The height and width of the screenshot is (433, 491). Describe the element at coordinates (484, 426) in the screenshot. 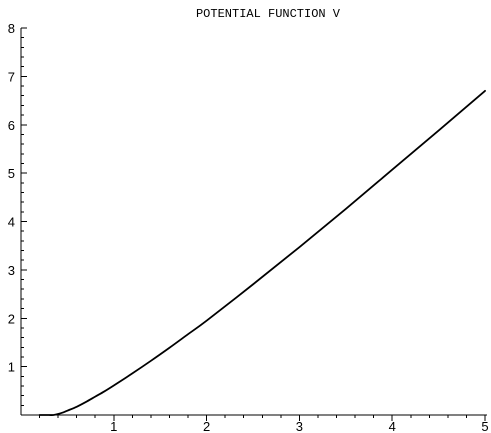

I see `x-tick-label: 5` at that location.